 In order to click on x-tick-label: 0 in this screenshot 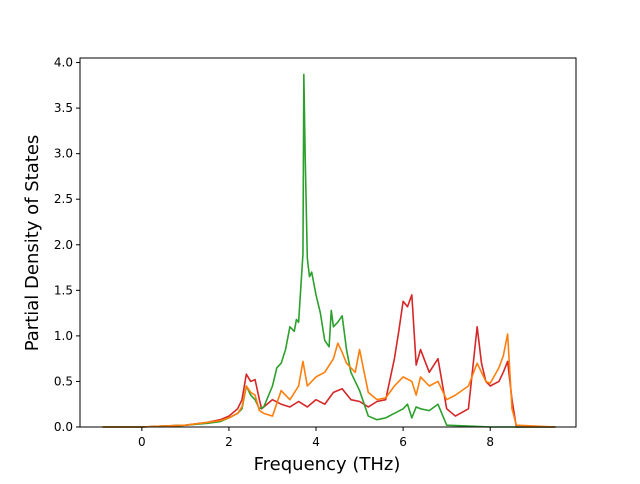, I will do `click(142, 442)`.